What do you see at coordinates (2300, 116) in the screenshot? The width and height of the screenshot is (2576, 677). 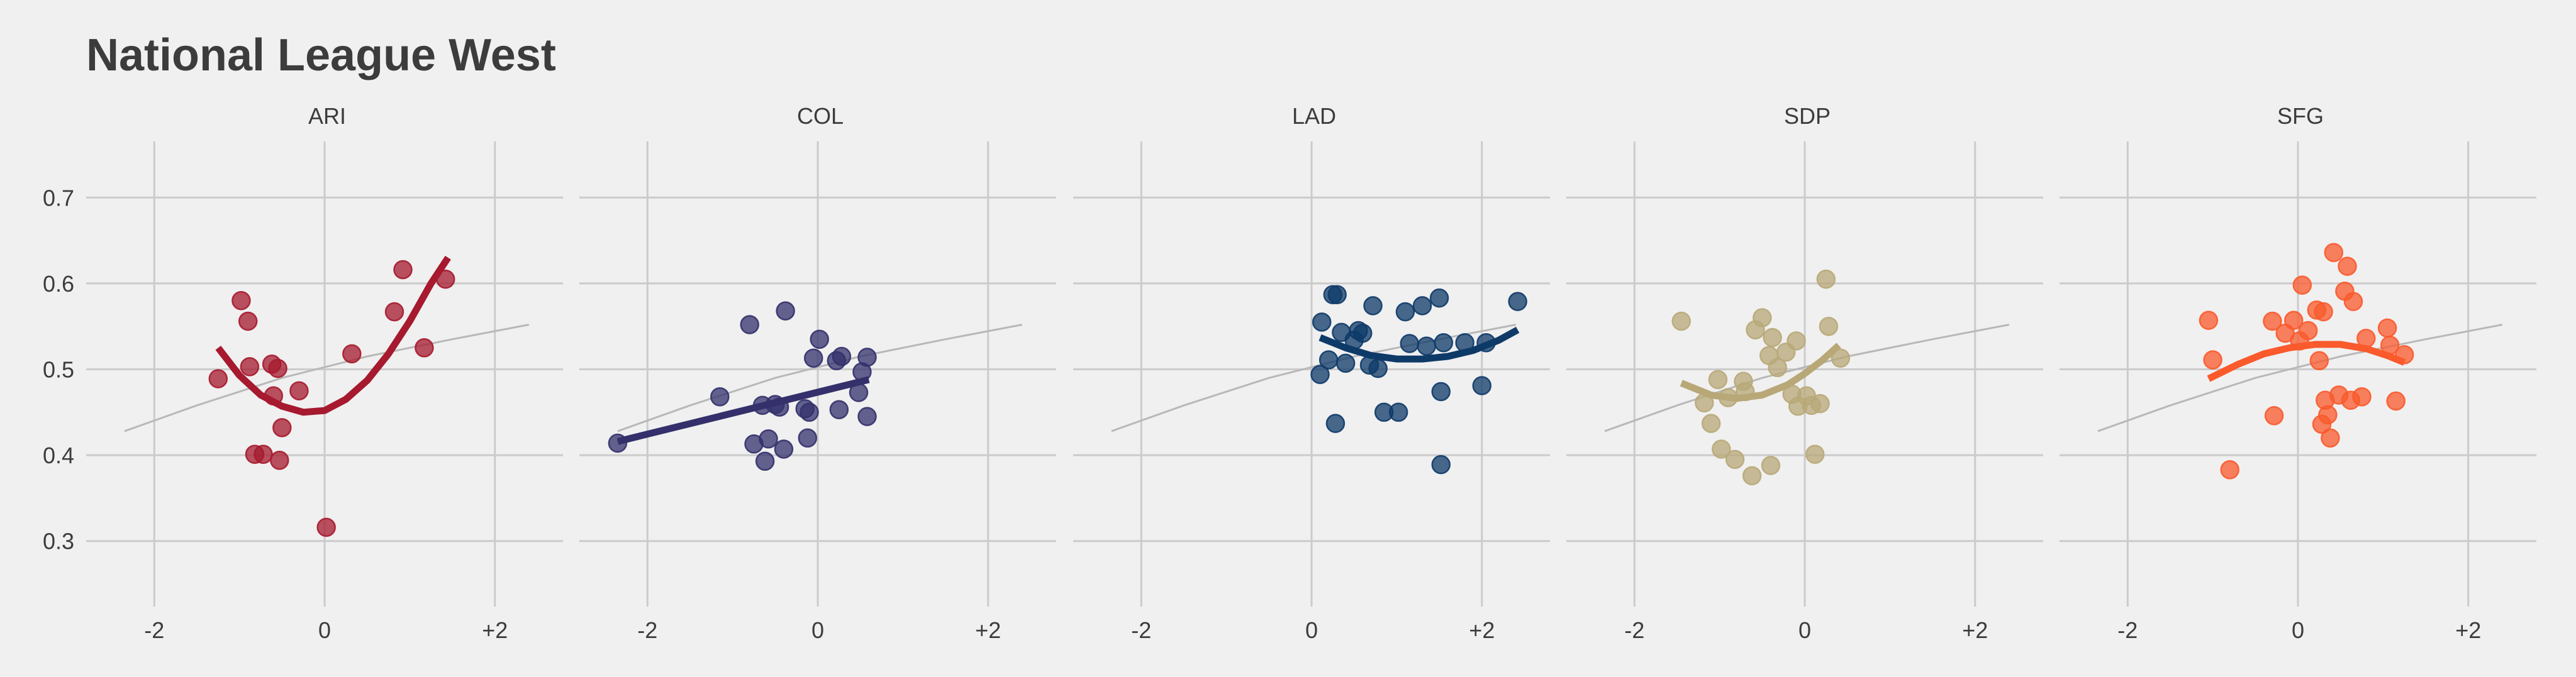 I see `facet-title: SFG` at bounding box center [2300, 116].